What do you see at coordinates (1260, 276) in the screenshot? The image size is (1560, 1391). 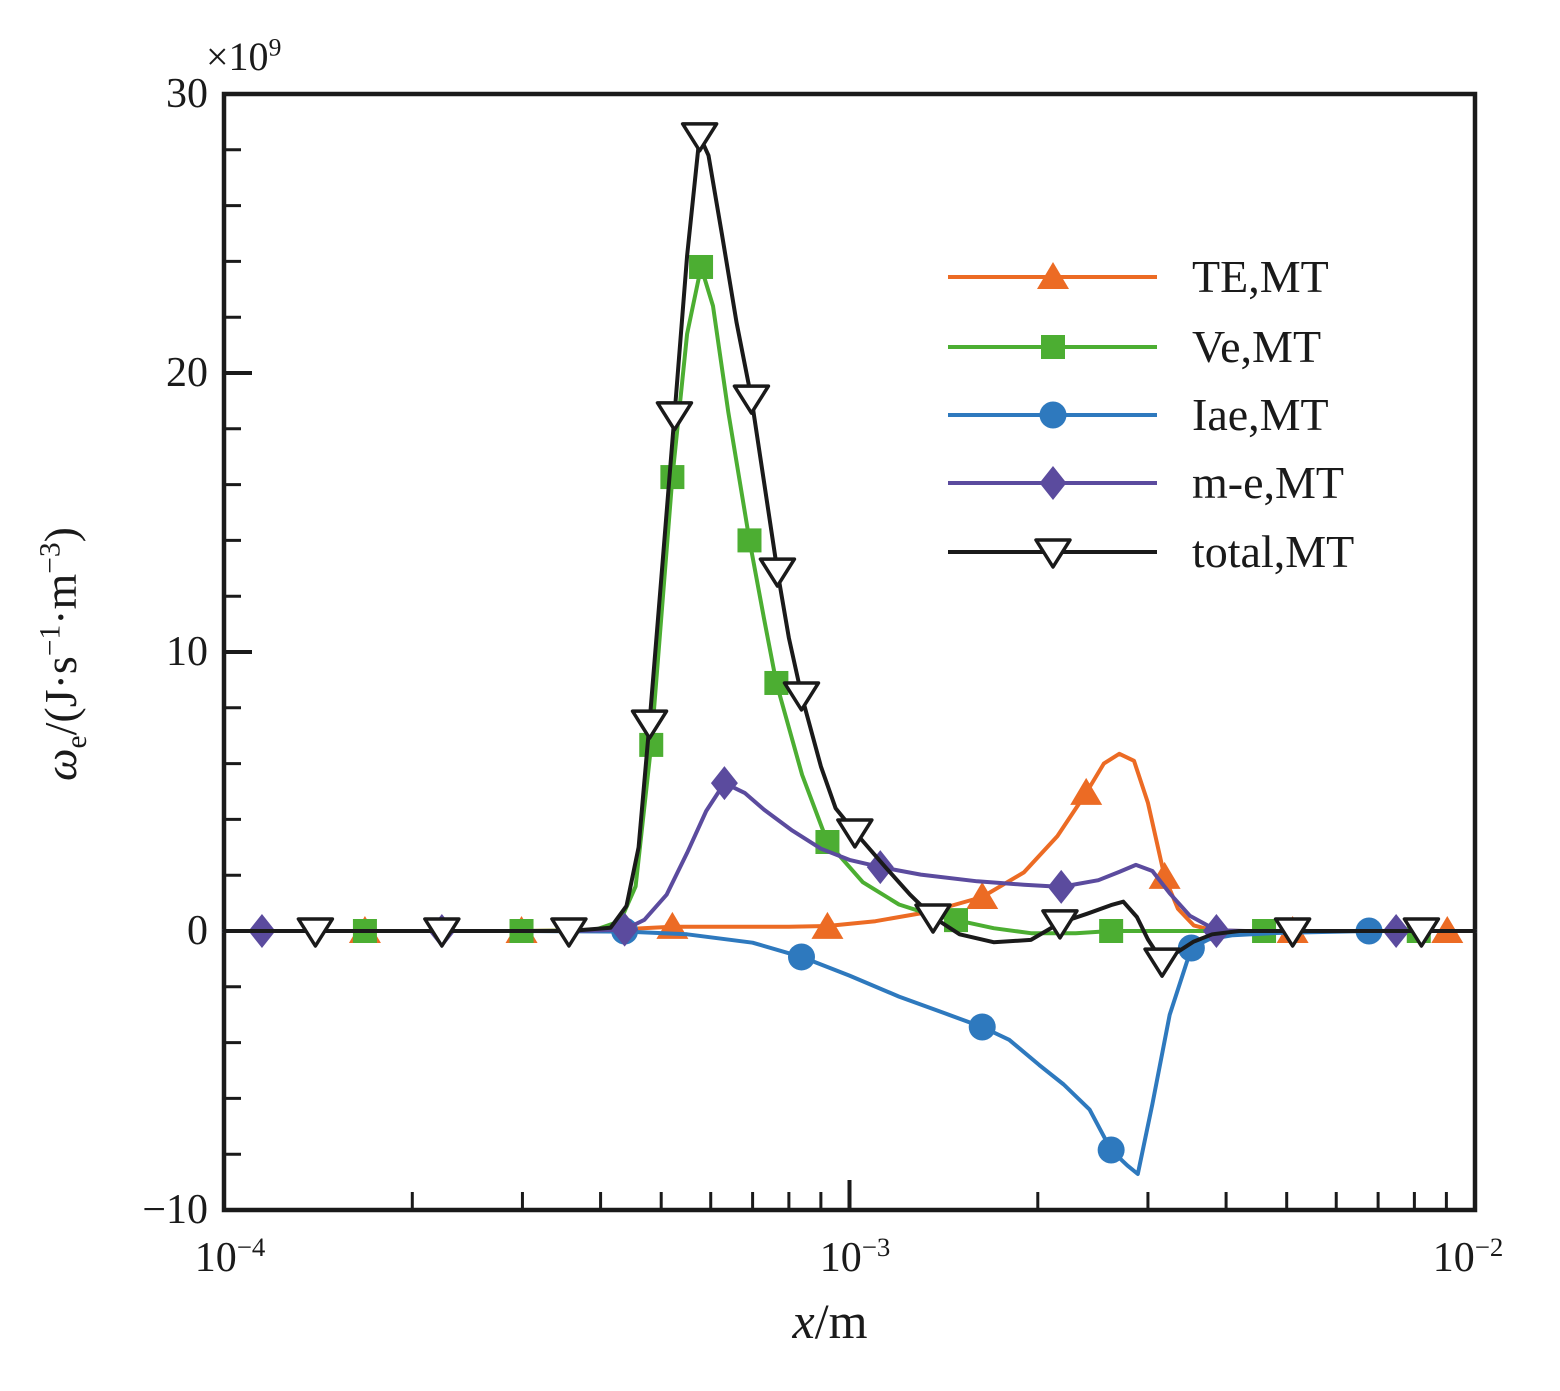 I see `legend-label-te-mt: TE,MT` at bounding box center [1260, 276].